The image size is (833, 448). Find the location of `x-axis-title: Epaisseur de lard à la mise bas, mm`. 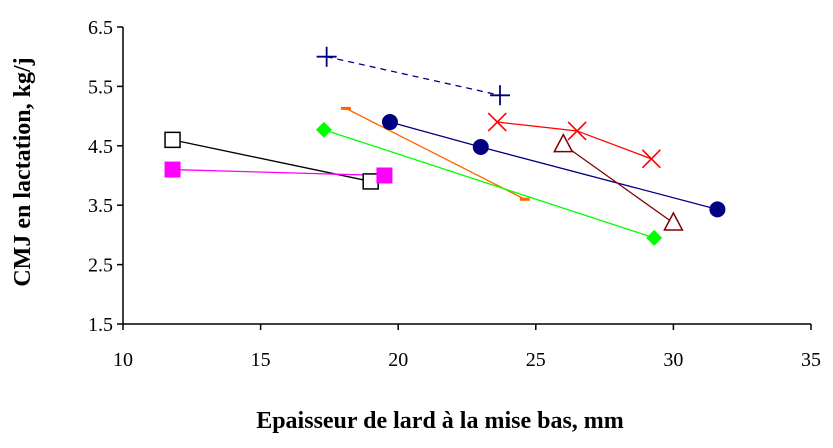

x-axis-title: Epaisseur de lard à la mise bas, mm is located at coordinates (440, 421).